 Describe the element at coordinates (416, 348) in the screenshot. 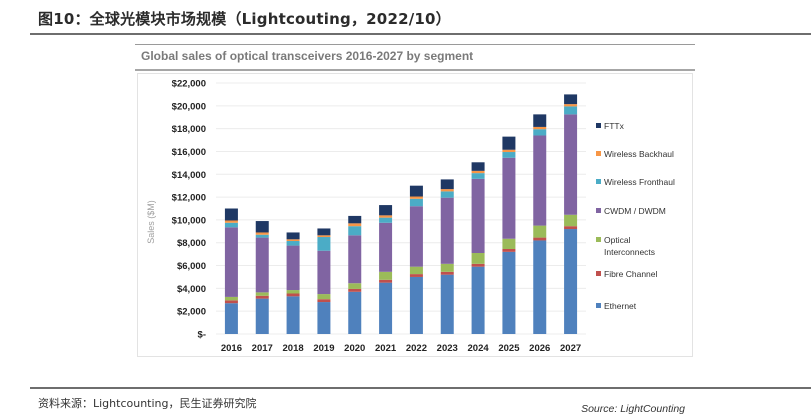

I see `x-tick-label: 2022` at that location.